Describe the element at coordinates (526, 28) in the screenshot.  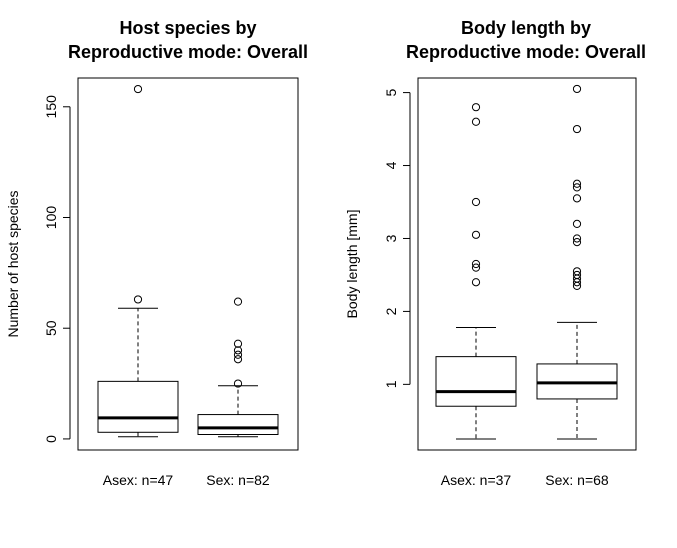
I see `chart-title-line: Body length by` at that location.